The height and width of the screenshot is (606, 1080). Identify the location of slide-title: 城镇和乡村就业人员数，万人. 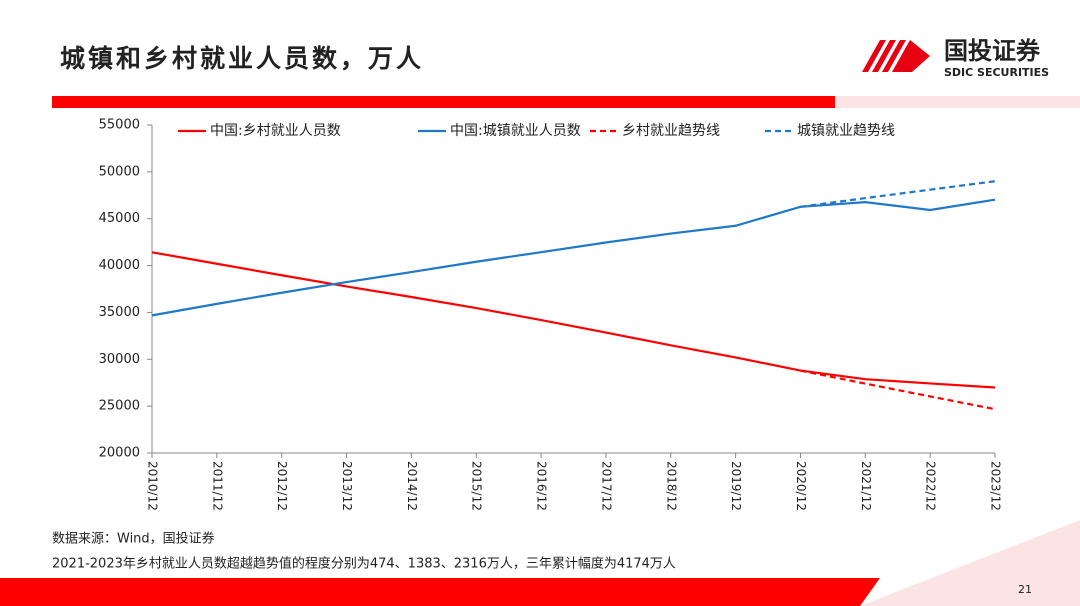
(242, 58).